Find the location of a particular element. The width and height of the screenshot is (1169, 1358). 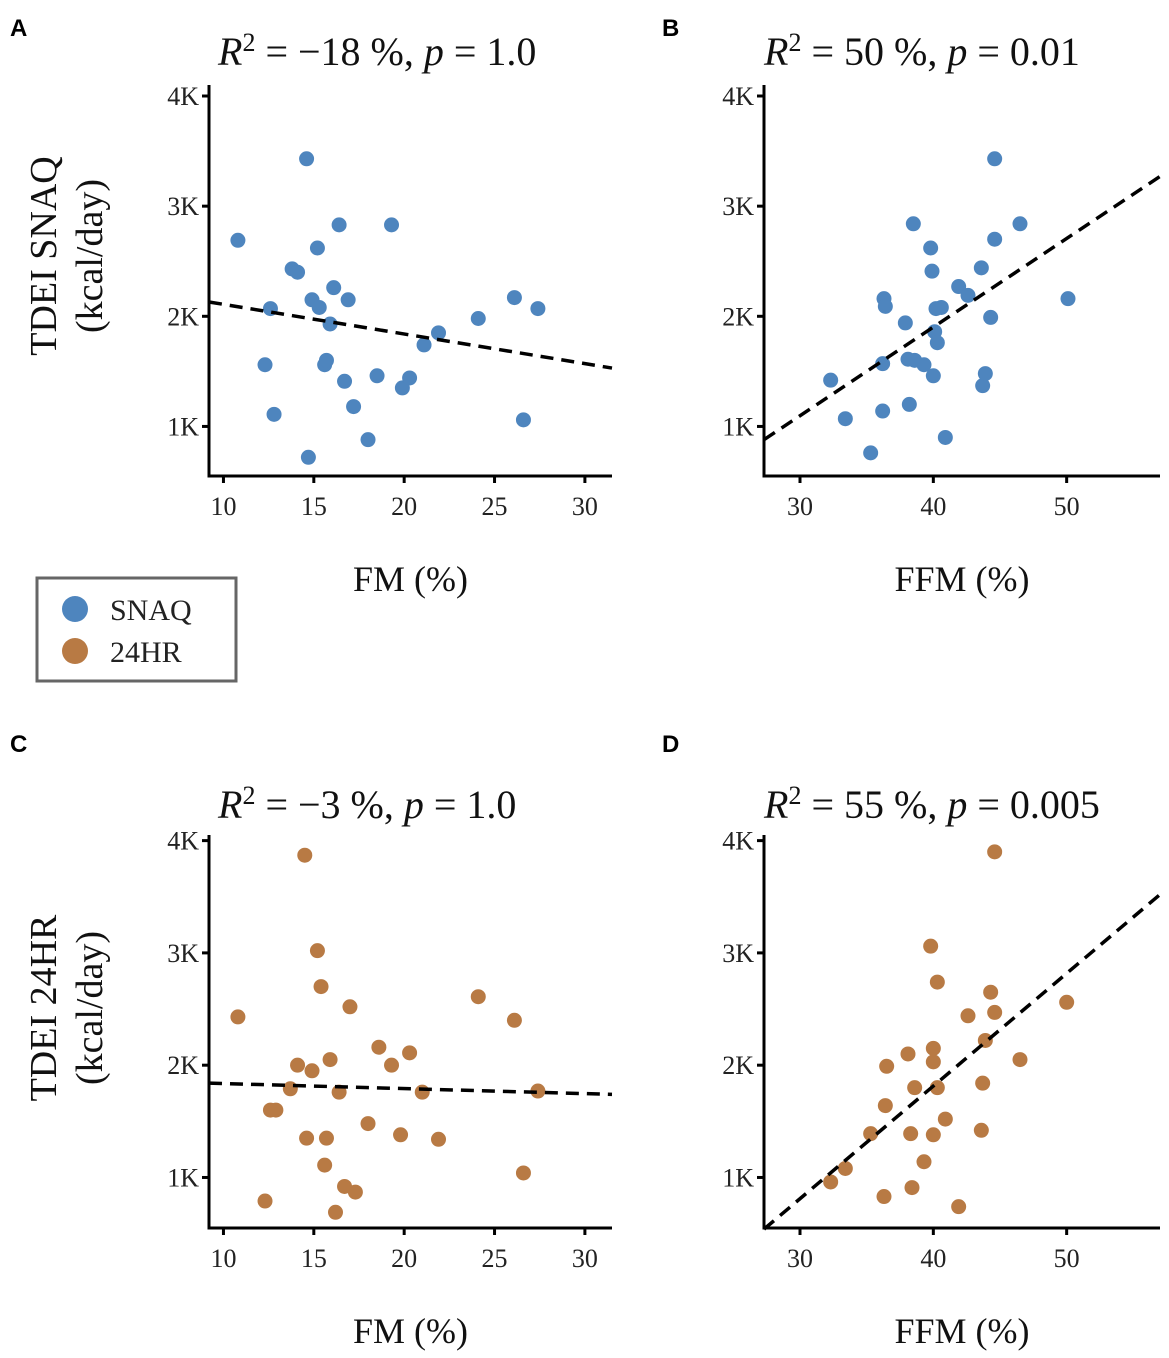

x-tick-label: 10 is located at coordinates (223, 506).